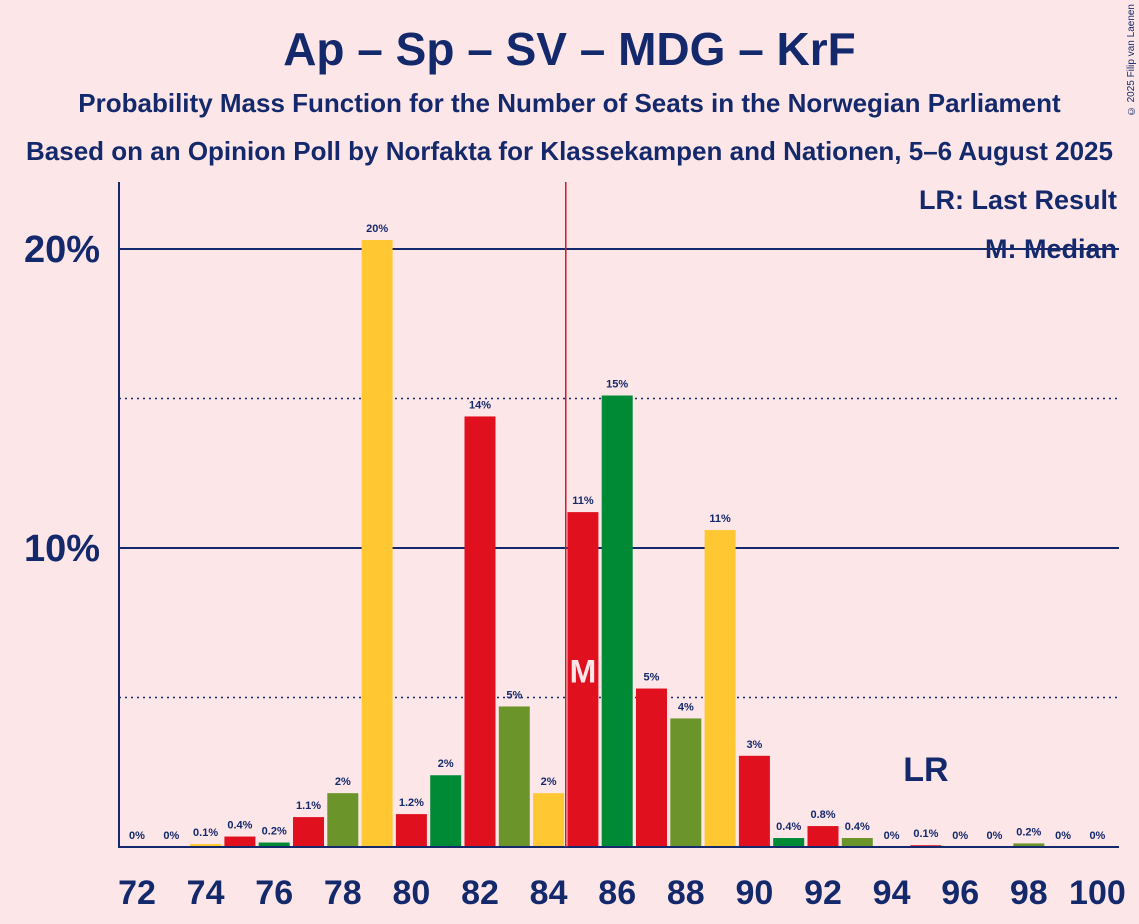  Describe the element at coordinates (549, 893) in the screenshot. I see `x-tick-label: 84` at that location.